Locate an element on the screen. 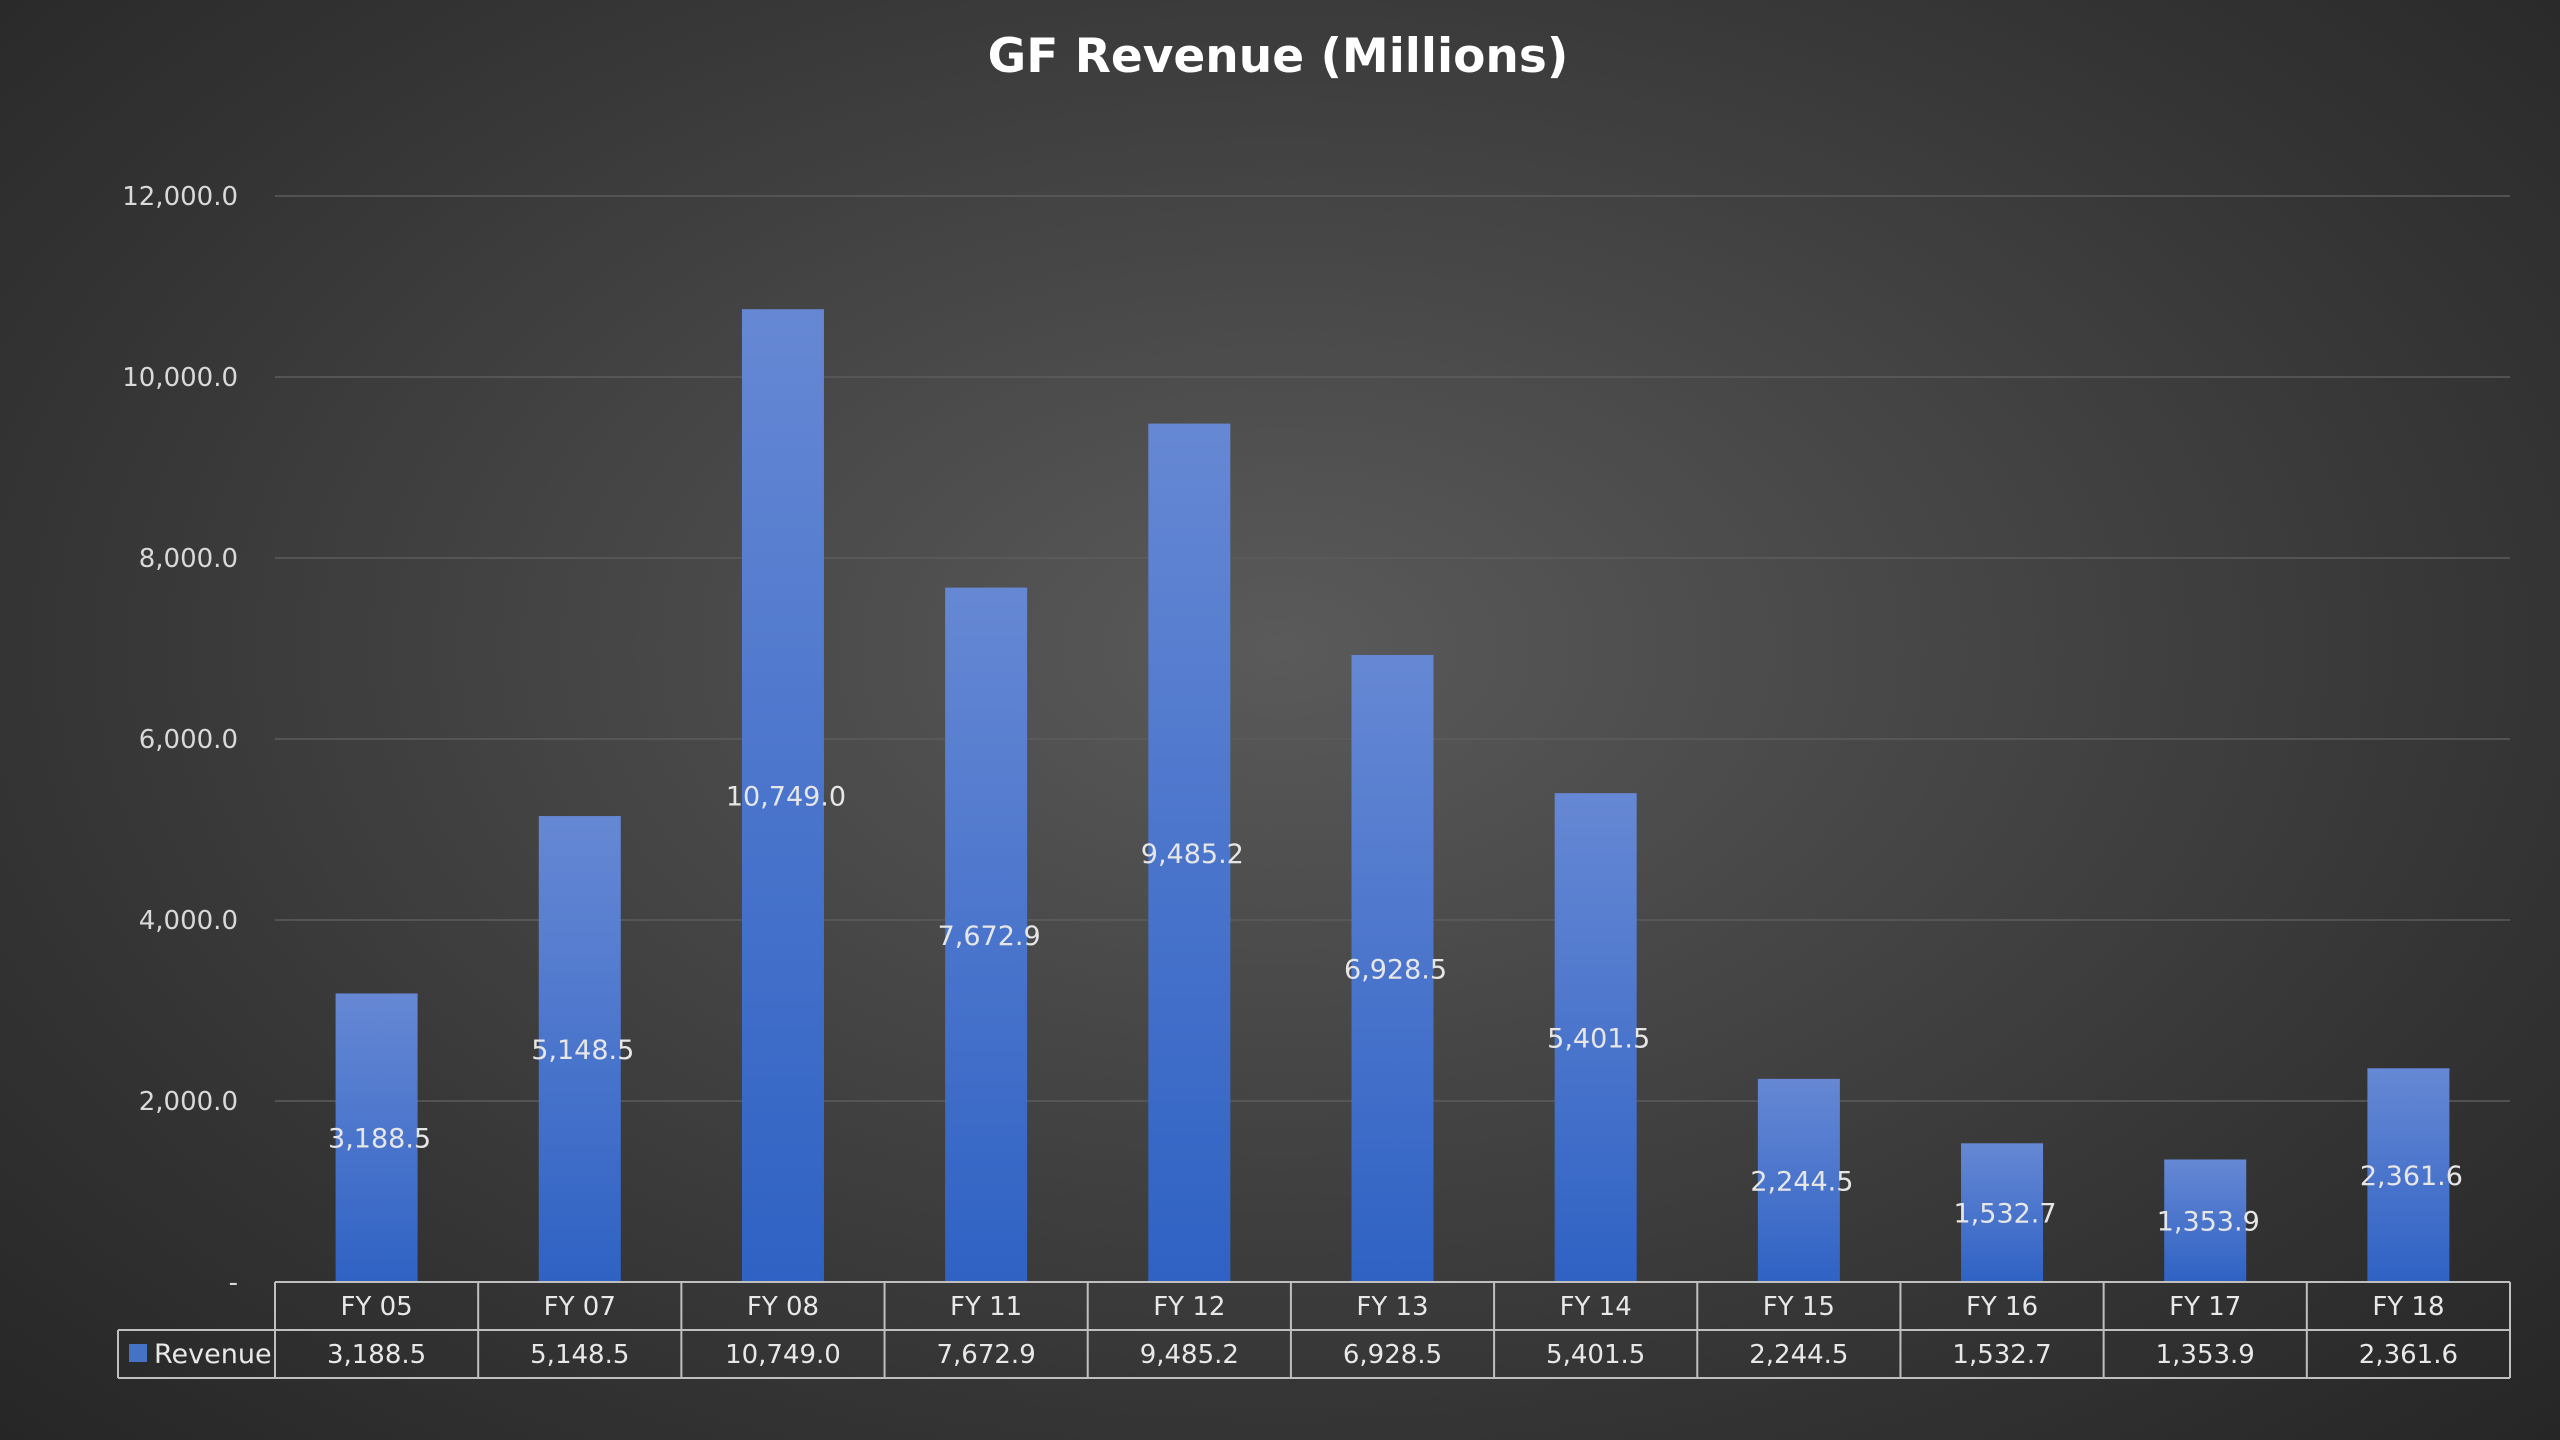 This screenshot has height=1440, width=2560. data-label: 7,672.9 is located at coordinates (989, 936).